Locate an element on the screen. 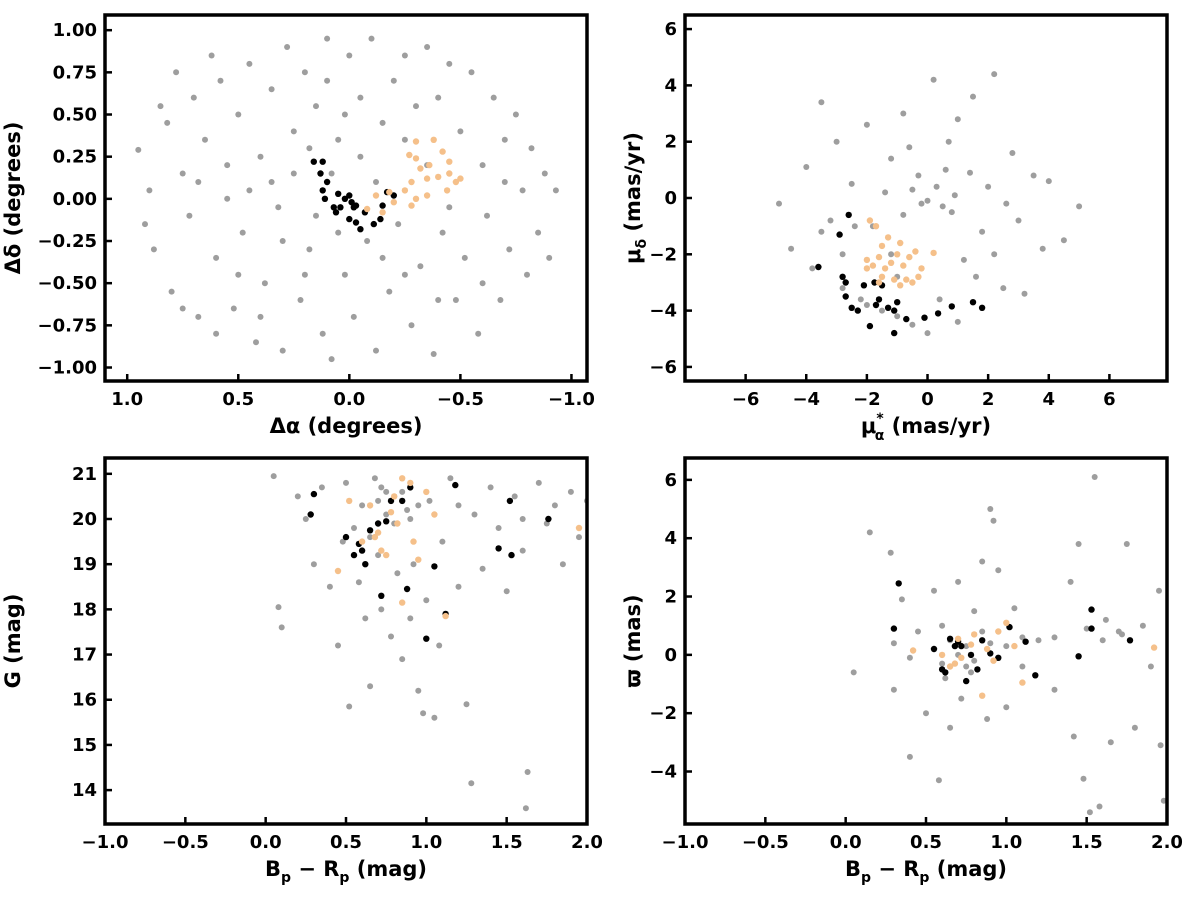 The height and width of the screenshot is (900, 1200). proper-motion-x-tick-label: 0 is located at coordinates (927, 399).